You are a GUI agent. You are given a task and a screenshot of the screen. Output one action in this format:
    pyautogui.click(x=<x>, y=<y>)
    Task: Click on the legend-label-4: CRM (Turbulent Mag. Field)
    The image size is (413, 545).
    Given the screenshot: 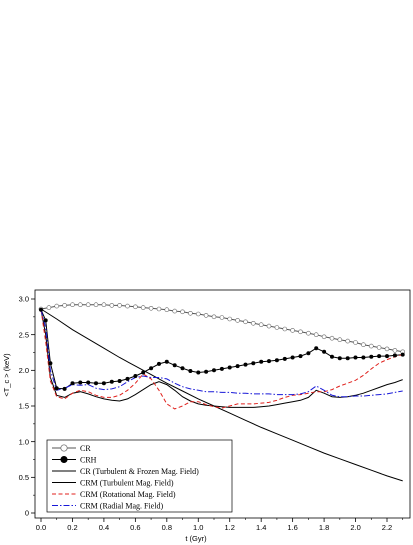 What is the action you would take?
    pyautogui.click(x=127, y=482)
    